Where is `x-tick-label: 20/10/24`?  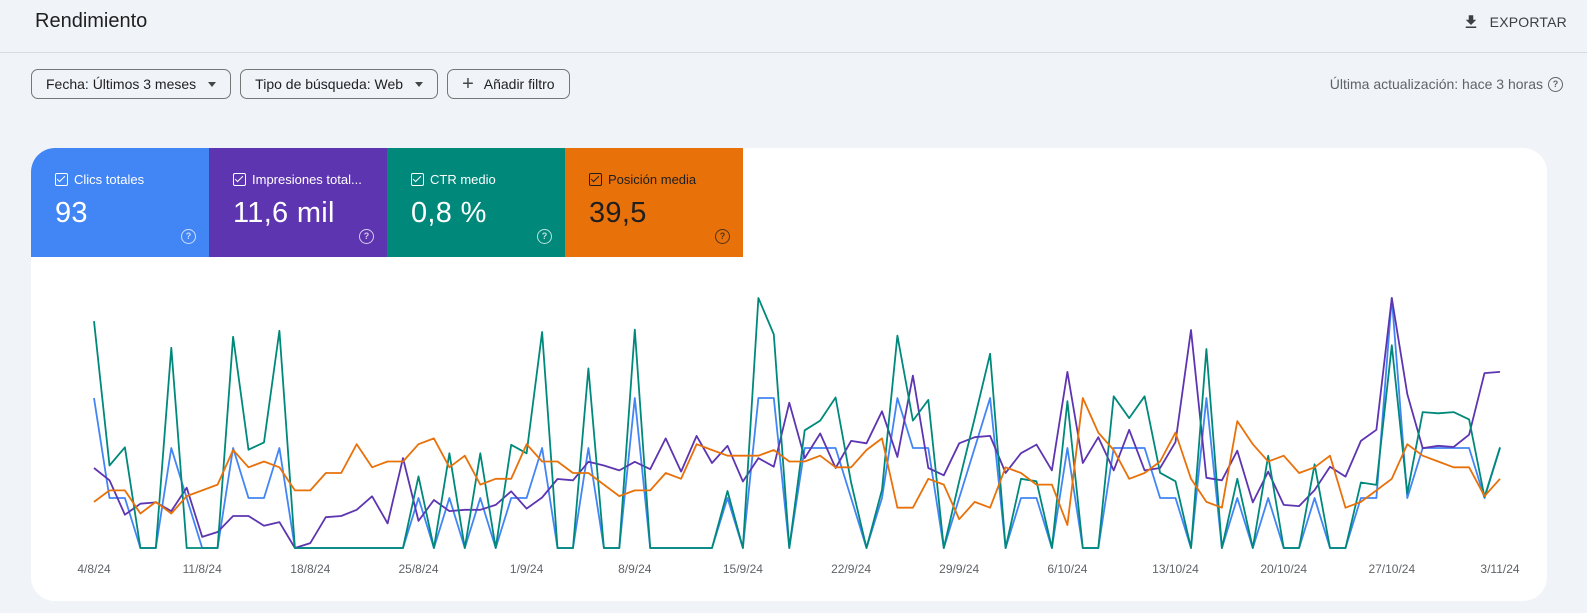 x-tick-label: 20/10/24 is located at coordinates (1283, 569).